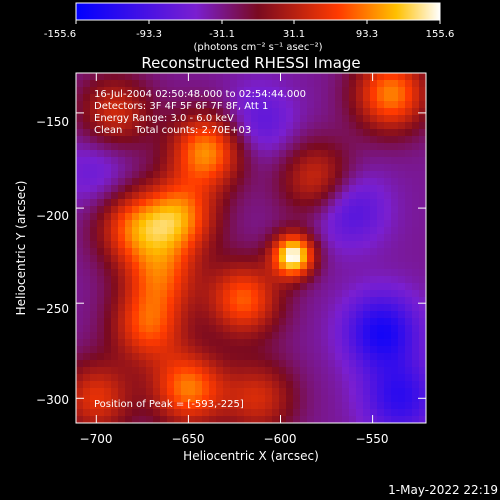 The width and height of the screenshot is (500, 500). What do you see at coordinates (21, 248) in the screenshot?
I see `y-axis-label: Heliocentric Y (arcsec)` at bounding box center [21, 248].